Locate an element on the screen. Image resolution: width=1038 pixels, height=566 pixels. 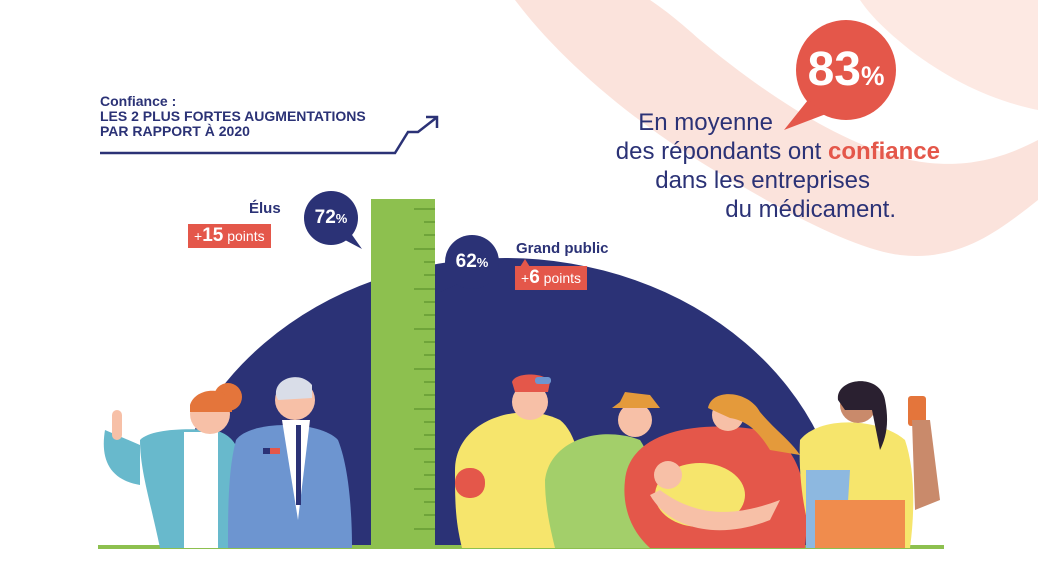
key-stat-number: 83 is located at coordinates (834, 69).